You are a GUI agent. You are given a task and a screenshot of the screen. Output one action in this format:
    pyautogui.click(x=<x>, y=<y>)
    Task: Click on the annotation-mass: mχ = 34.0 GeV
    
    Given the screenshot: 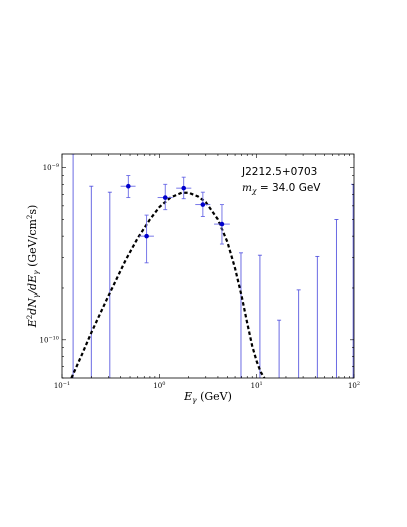 What is the action you would take?
    pyautogui.click(x=281, y=189)
    